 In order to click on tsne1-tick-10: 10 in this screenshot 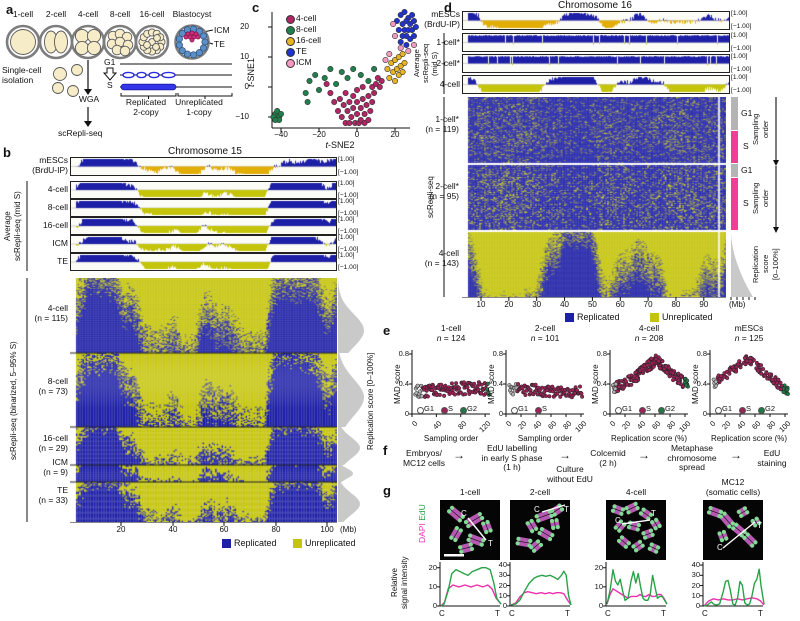, I will do `click(244, 56)`.